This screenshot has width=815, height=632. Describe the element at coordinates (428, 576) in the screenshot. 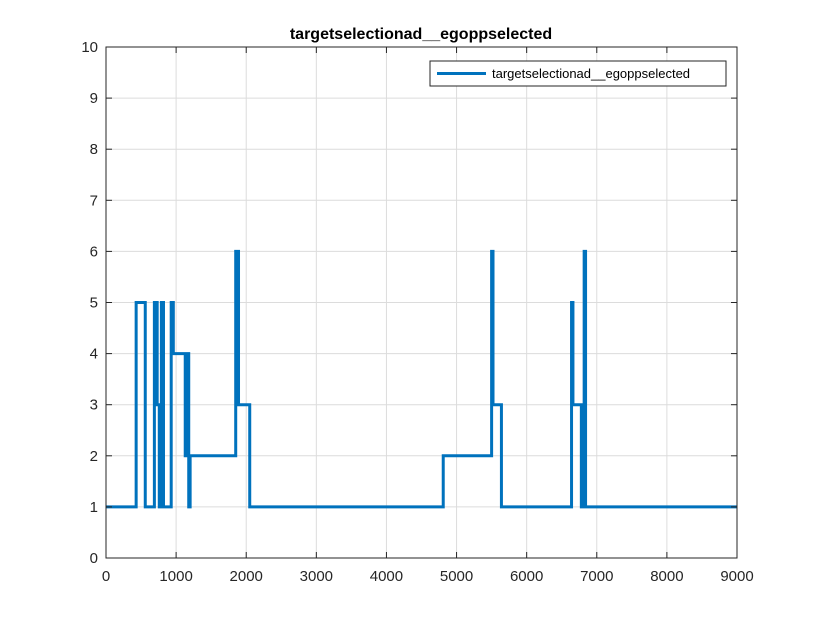

I see `x-tick-labels: 0 1000 2000 3000 4000 5000 6000 7000 8000 9000` at that location.